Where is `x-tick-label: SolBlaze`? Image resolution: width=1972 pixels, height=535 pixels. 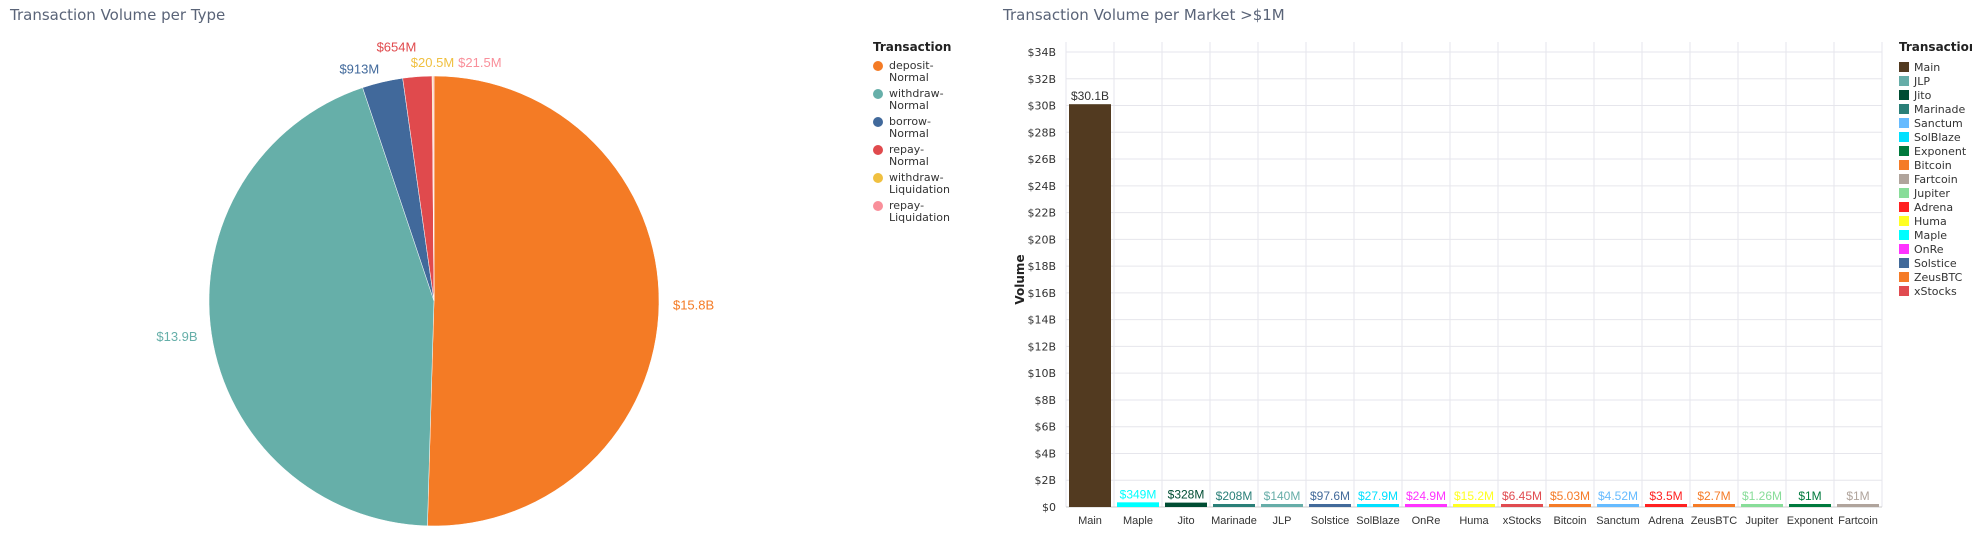 x-tick-label: SolBlaze is located at coordinates (1377, 521).